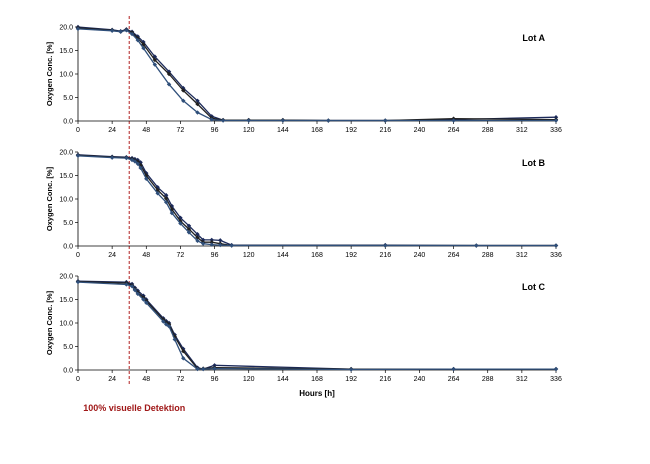 Image resolution: width=650 pixels, height=464 pixels. Describe the element at coordinates (317, 393) in the screenshot. I see `x-axis-label: Hours [h]` at that location.